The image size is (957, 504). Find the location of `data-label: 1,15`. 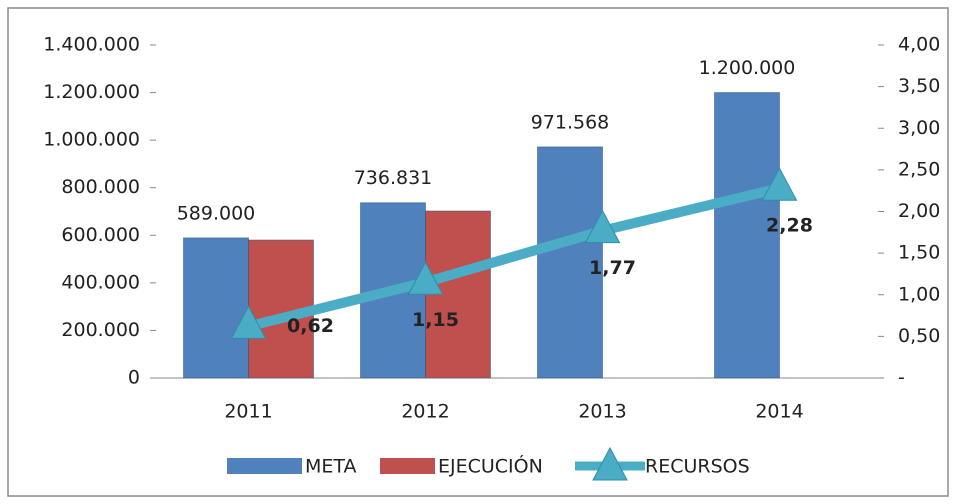

data-label: 1,15 is located at coordinates (435, 320).